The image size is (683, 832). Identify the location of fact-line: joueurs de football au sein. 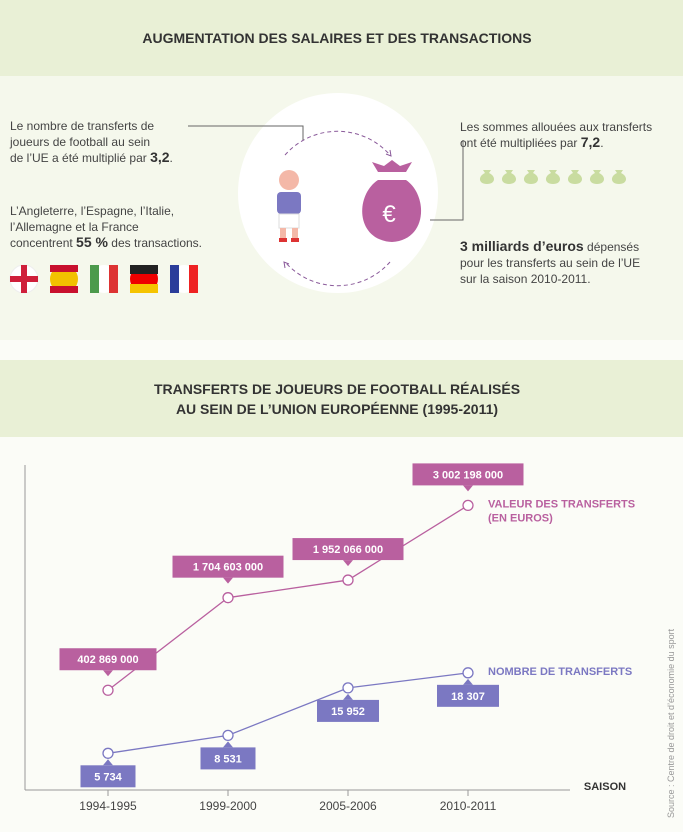
(79, 142).